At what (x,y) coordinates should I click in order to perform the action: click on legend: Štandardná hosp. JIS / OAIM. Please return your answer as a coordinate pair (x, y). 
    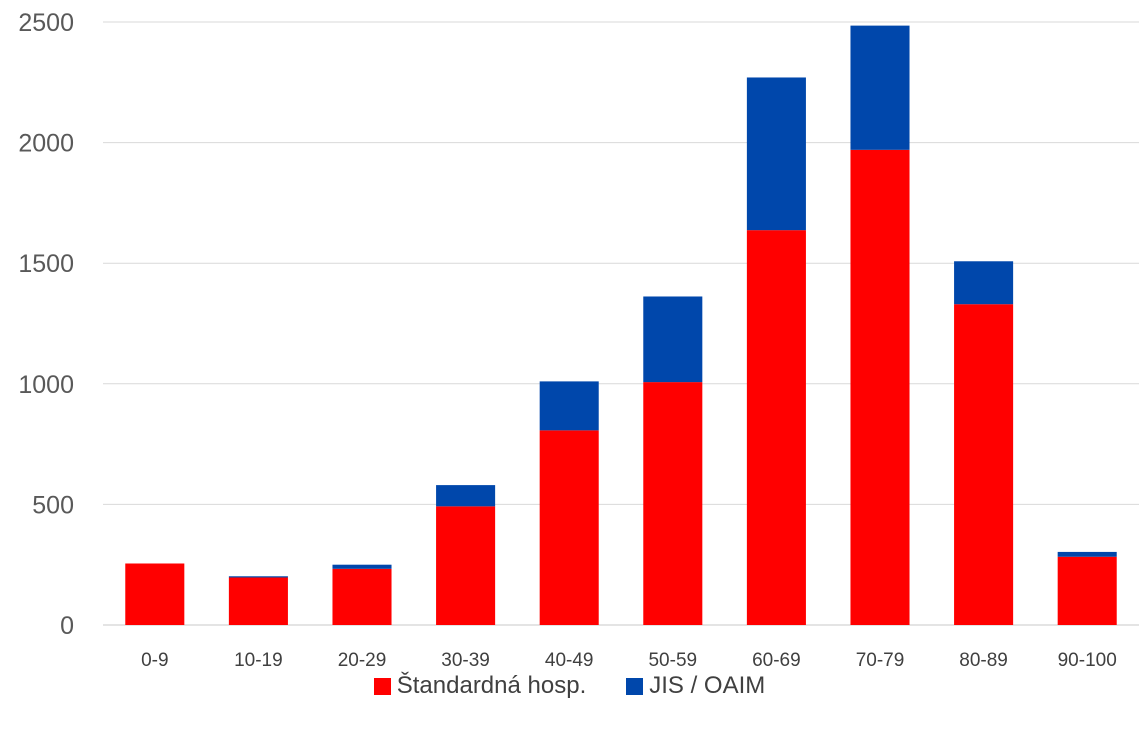
    Looking at the image, I should click on (569, 686).